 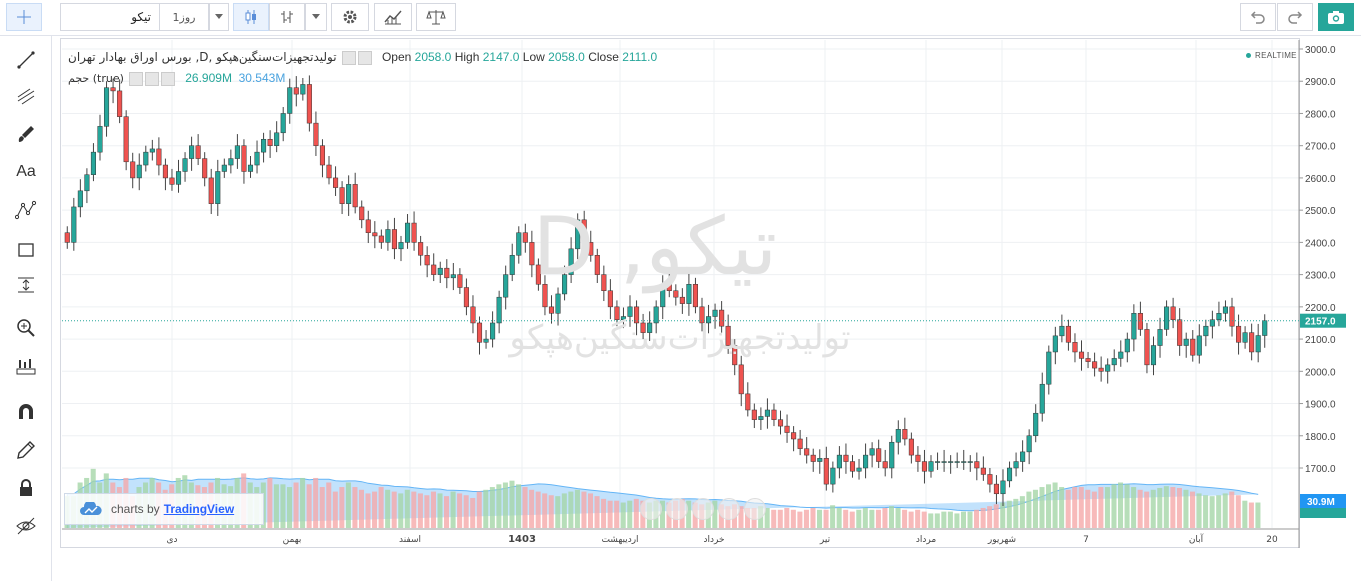 What do you see at coordinates (1248, 56) in the screenshot?
I see `realtime-dot-icon` at bounding box center [1248, 56].